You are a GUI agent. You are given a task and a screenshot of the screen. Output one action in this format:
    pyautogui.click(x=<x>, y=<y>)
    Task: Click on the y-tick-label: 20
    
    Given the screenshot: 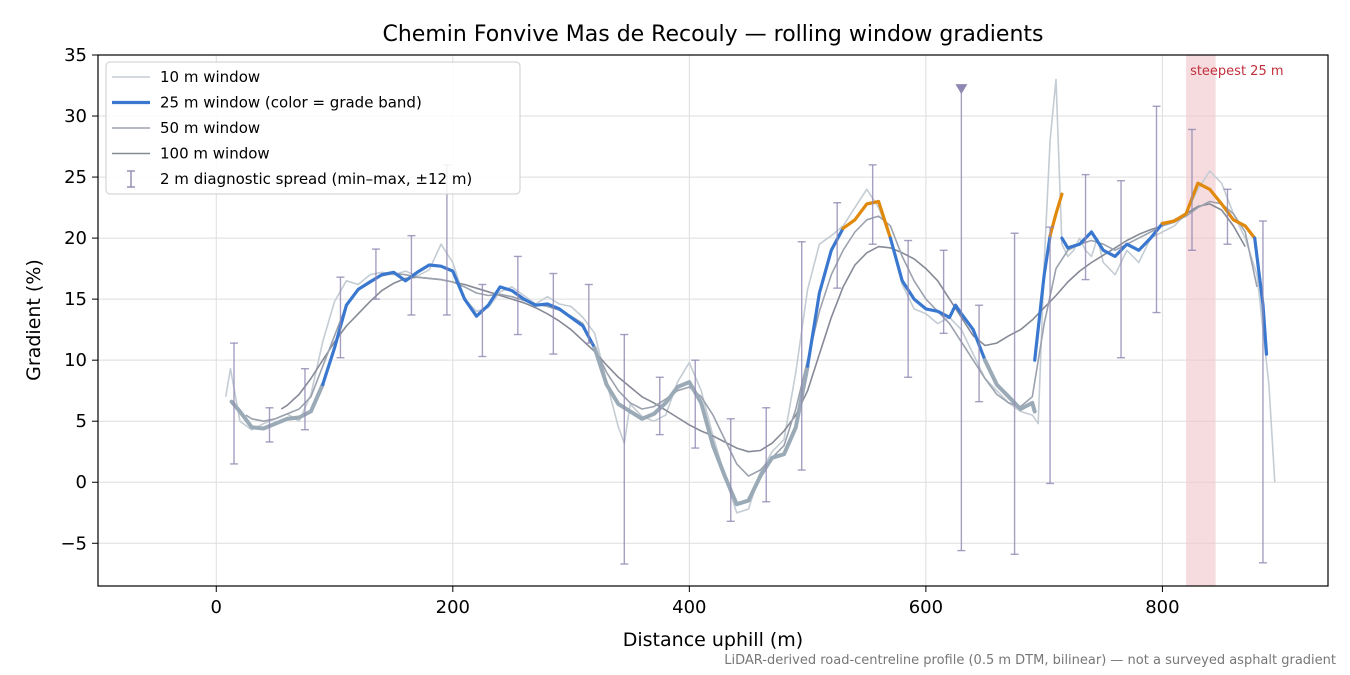 What is the action you would take?
    pyautogui.click(x=75, y=238)
    